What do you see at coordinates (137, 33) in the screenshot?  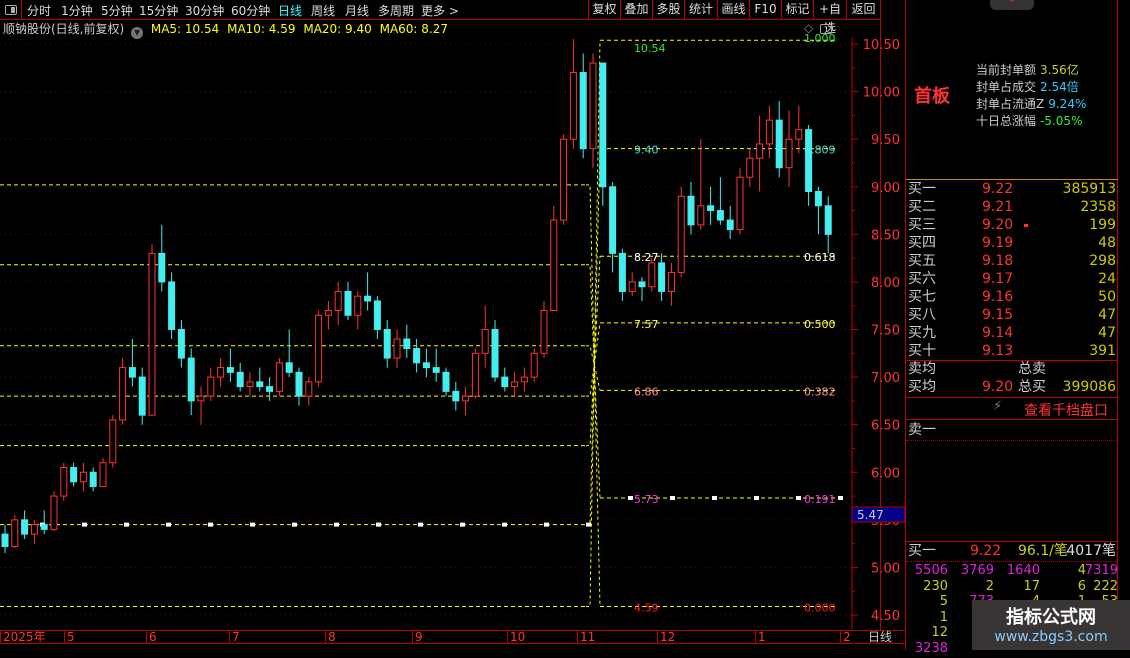 I see `dropdown-icon: ▼` at bounding box center [137, 33].